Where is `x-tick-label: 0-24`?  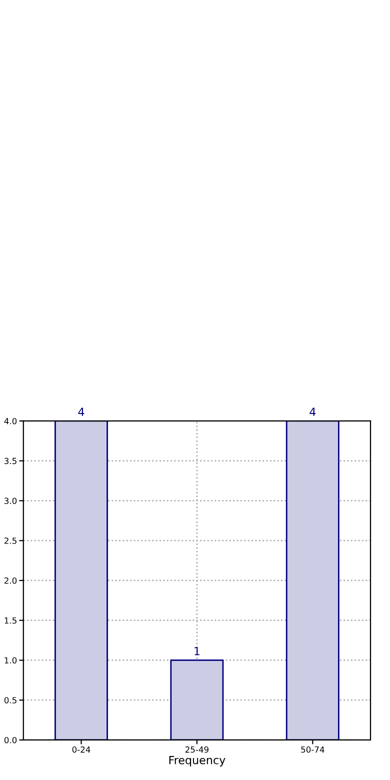
x-tick-label: 0-24 is located at coordinates (81, 749).